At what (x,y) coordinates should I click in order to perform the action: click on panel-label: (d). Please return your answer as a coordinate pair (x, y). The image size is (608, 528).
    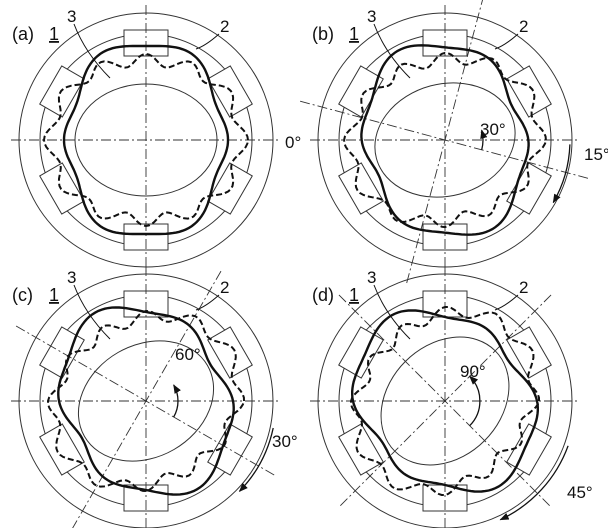
    Looking at the image, I should click on (323, 295).